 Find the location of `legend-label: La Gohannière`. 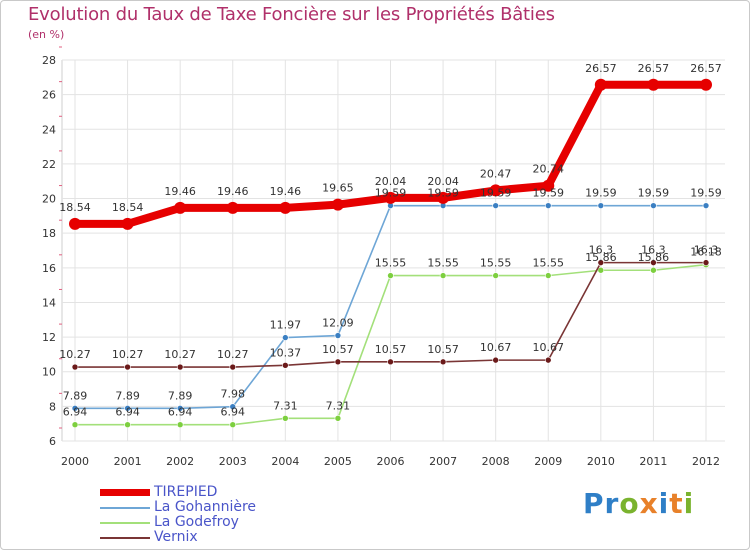

legend-label: La Gohannière is located at coordinates (205, 507).